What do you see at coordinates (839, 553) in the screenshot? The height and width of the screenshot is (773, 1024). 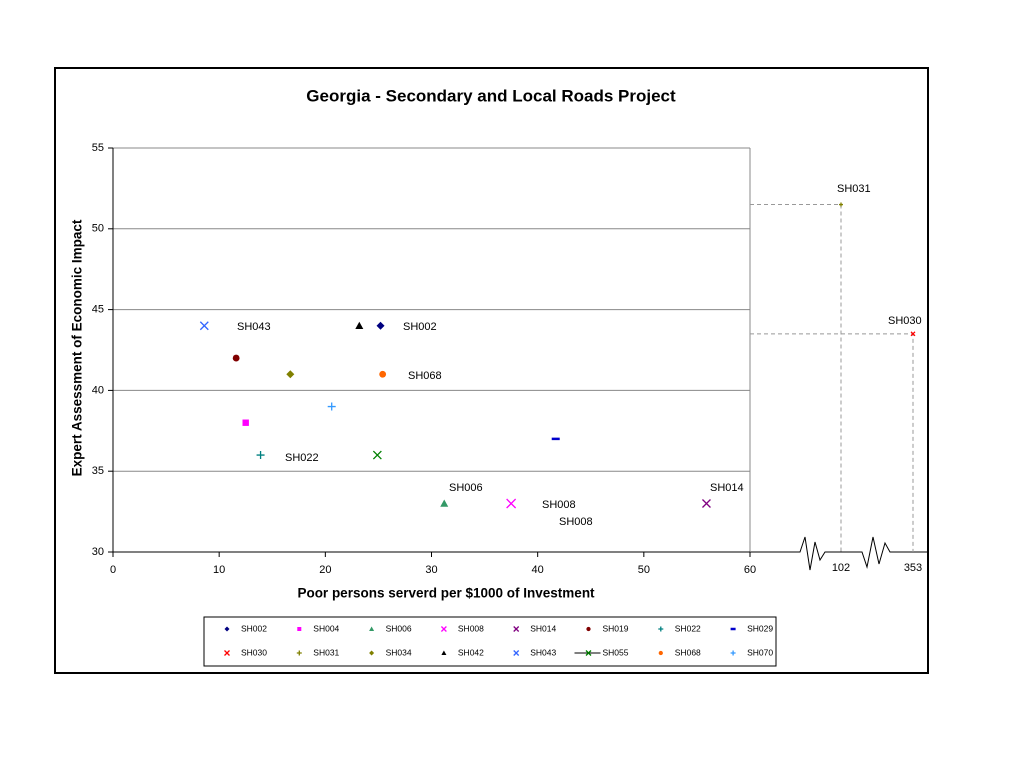 I see `broken-axis` at bounding box center [839, 553].